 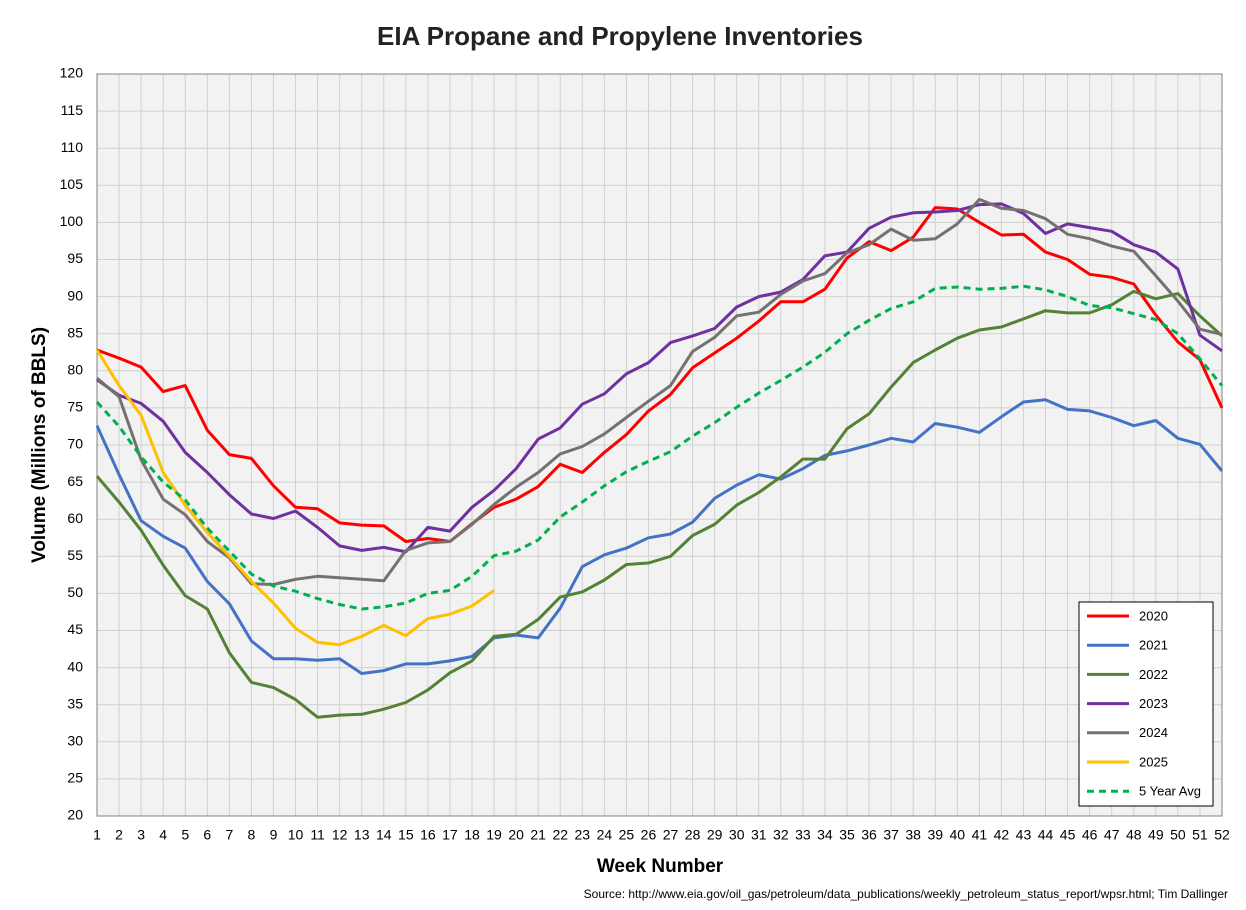 What do you see at coordinates (649, 835) in the screenshot?
I see `x-tick-label: 26` at bounding box center [649, 835].